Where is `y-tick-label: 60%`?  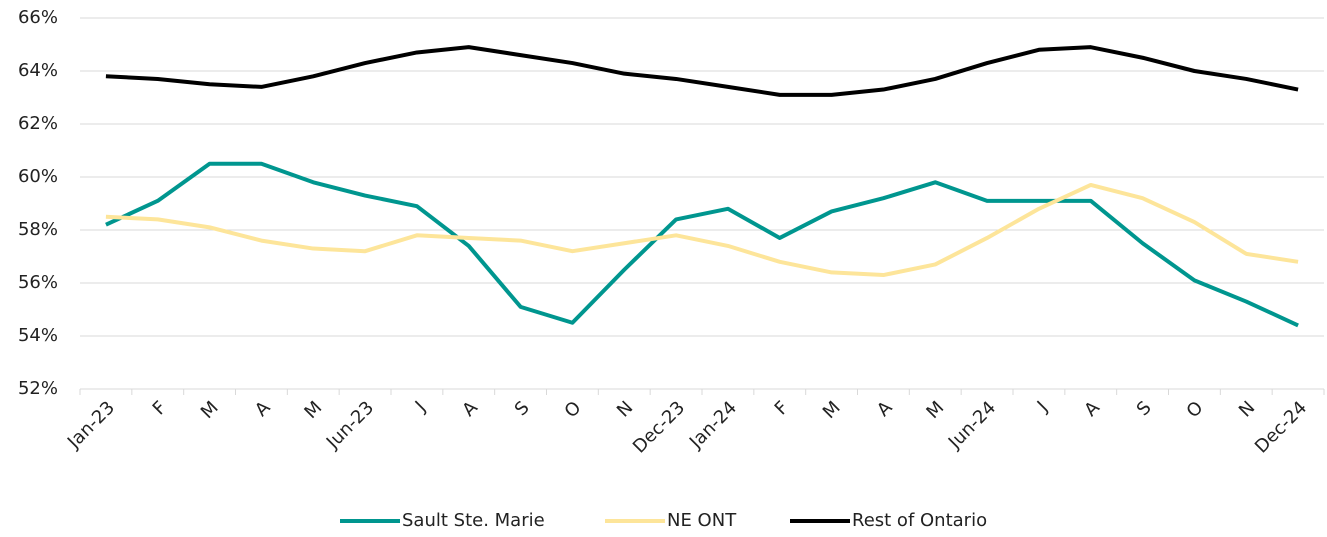 y-tick-label: 60% is located at coordinates (38, 176).